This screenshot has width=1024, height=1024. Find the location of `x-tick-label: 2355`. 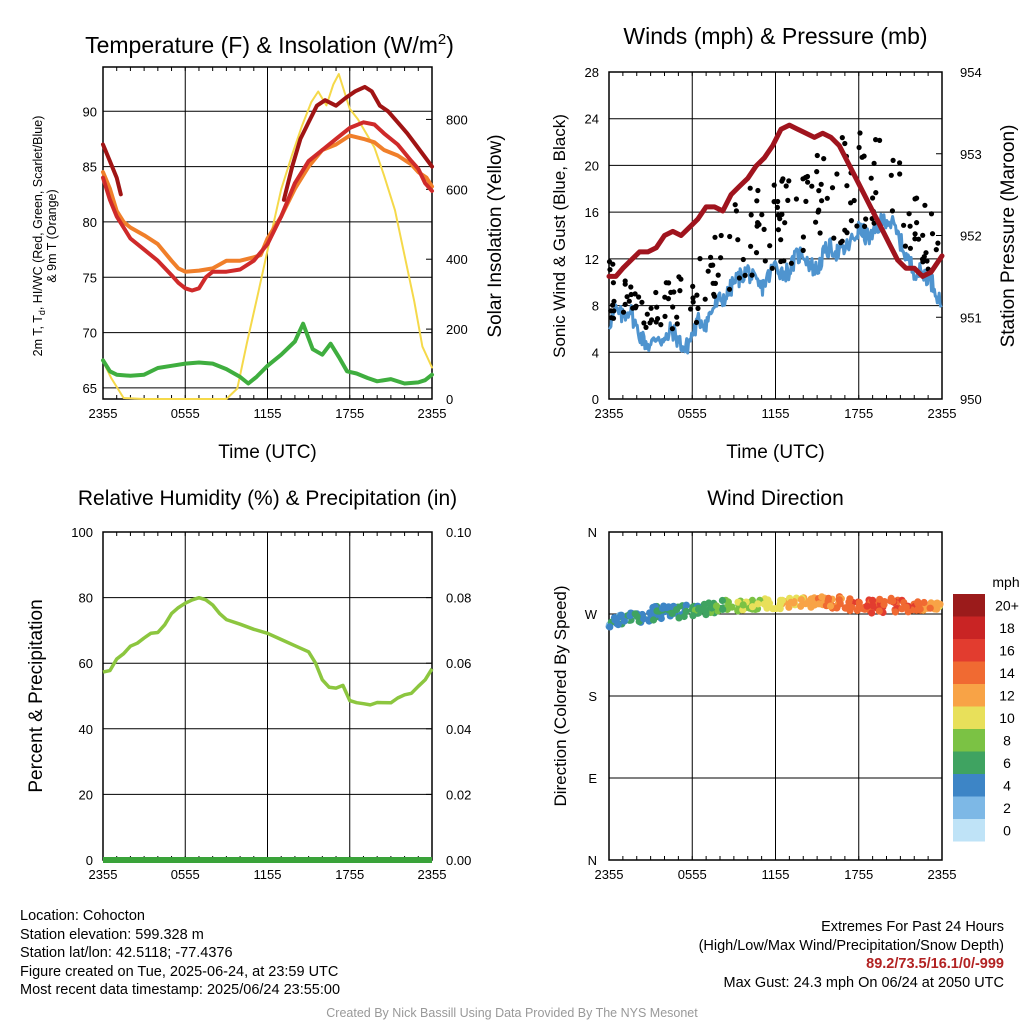

x-tick-label: 2355 is located at coordinates (432, 874).